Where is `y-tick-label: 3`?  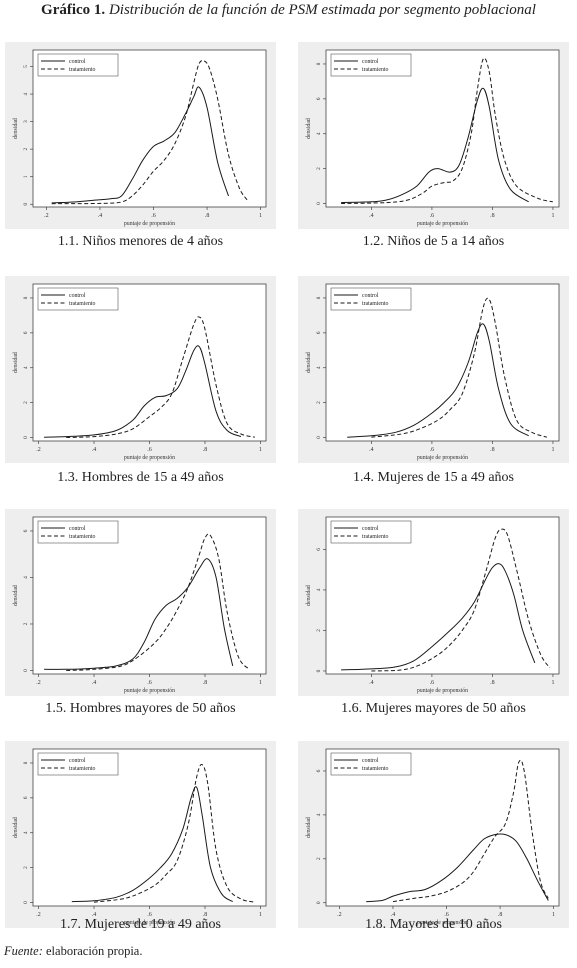 y-tick-label: 3 is located at coordinates (26, 121).